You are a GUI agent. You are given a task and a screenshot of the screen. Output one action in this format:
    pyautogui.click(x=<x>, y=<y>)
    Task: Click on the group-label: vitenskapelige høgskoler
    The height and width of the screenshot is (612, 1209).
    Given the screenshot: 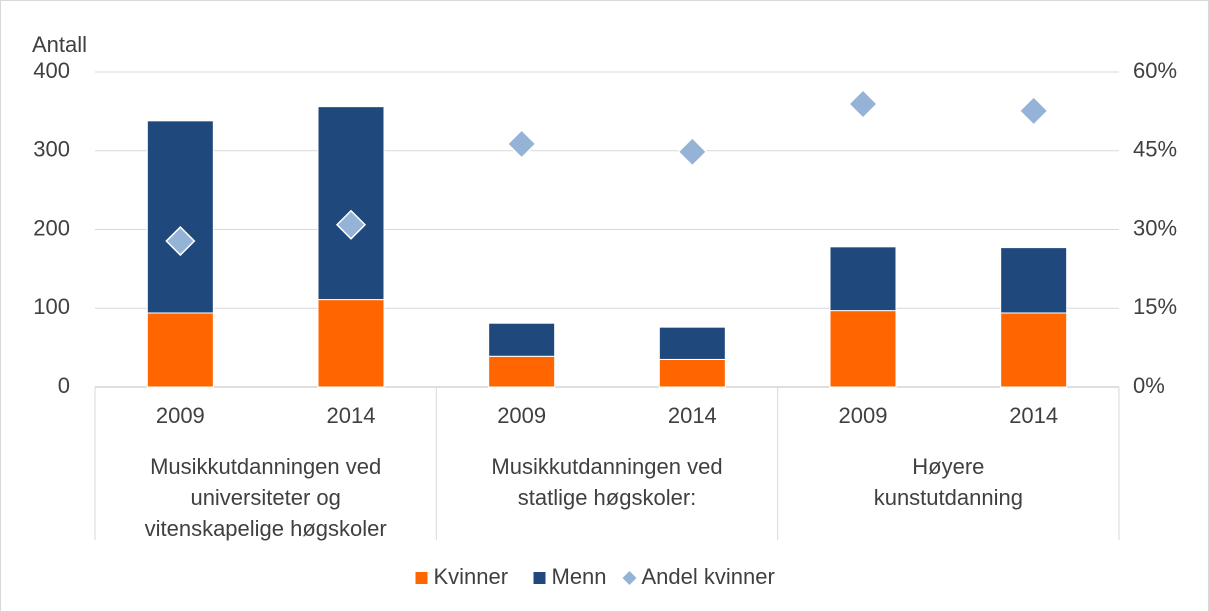 What is the action you would take?
    pyautogui.click(x=266, y=528)
    